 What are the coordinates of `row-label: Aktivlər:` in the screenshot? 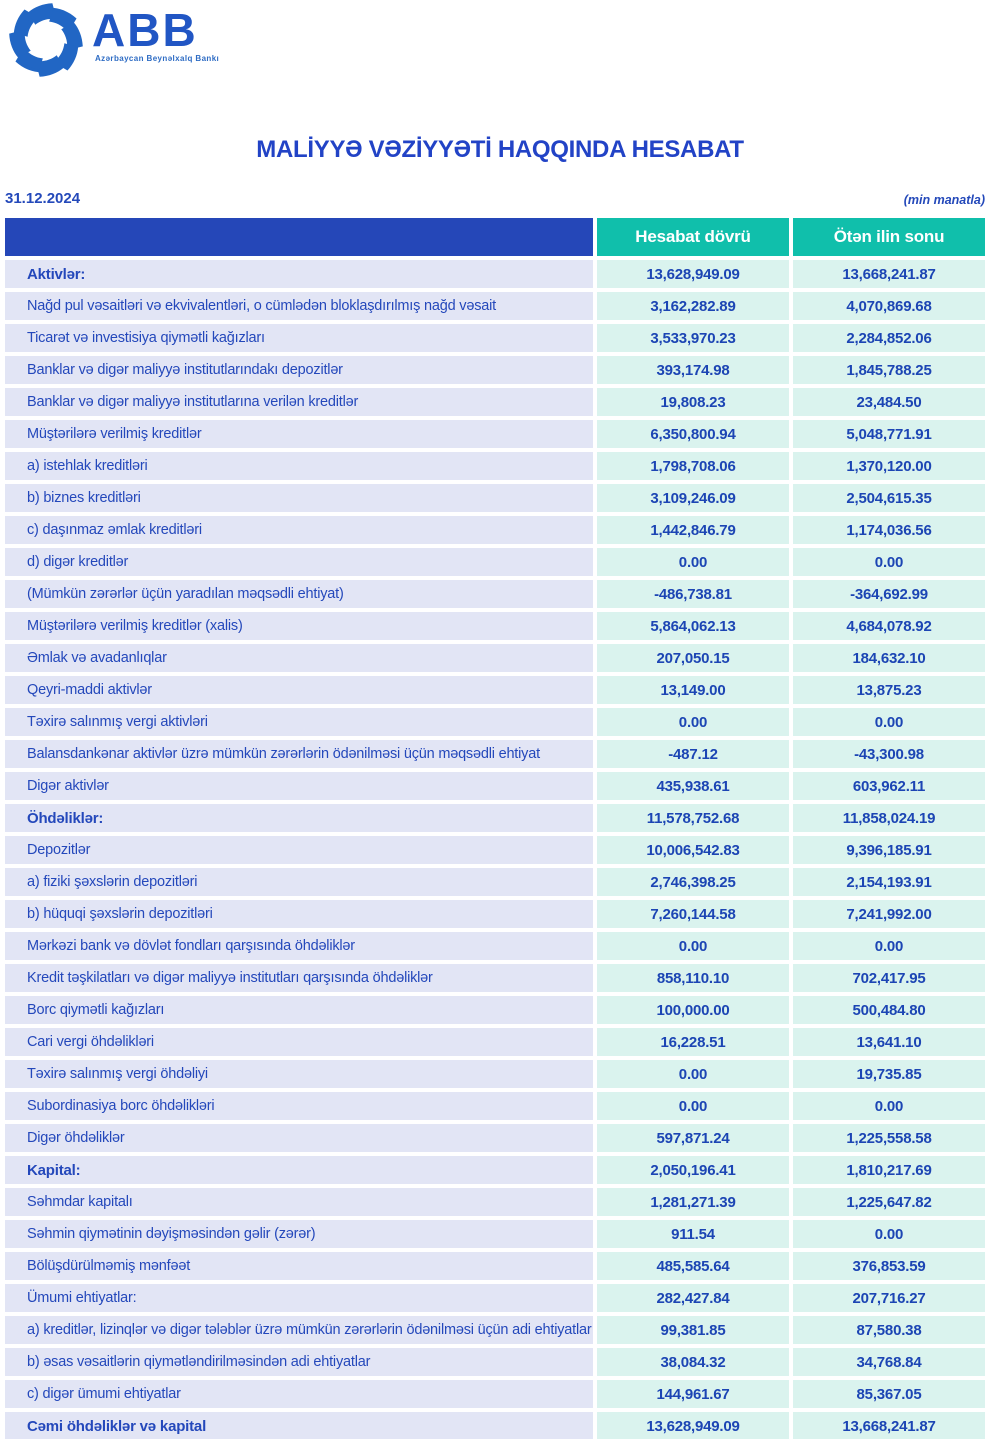 It's located at (299, 274).